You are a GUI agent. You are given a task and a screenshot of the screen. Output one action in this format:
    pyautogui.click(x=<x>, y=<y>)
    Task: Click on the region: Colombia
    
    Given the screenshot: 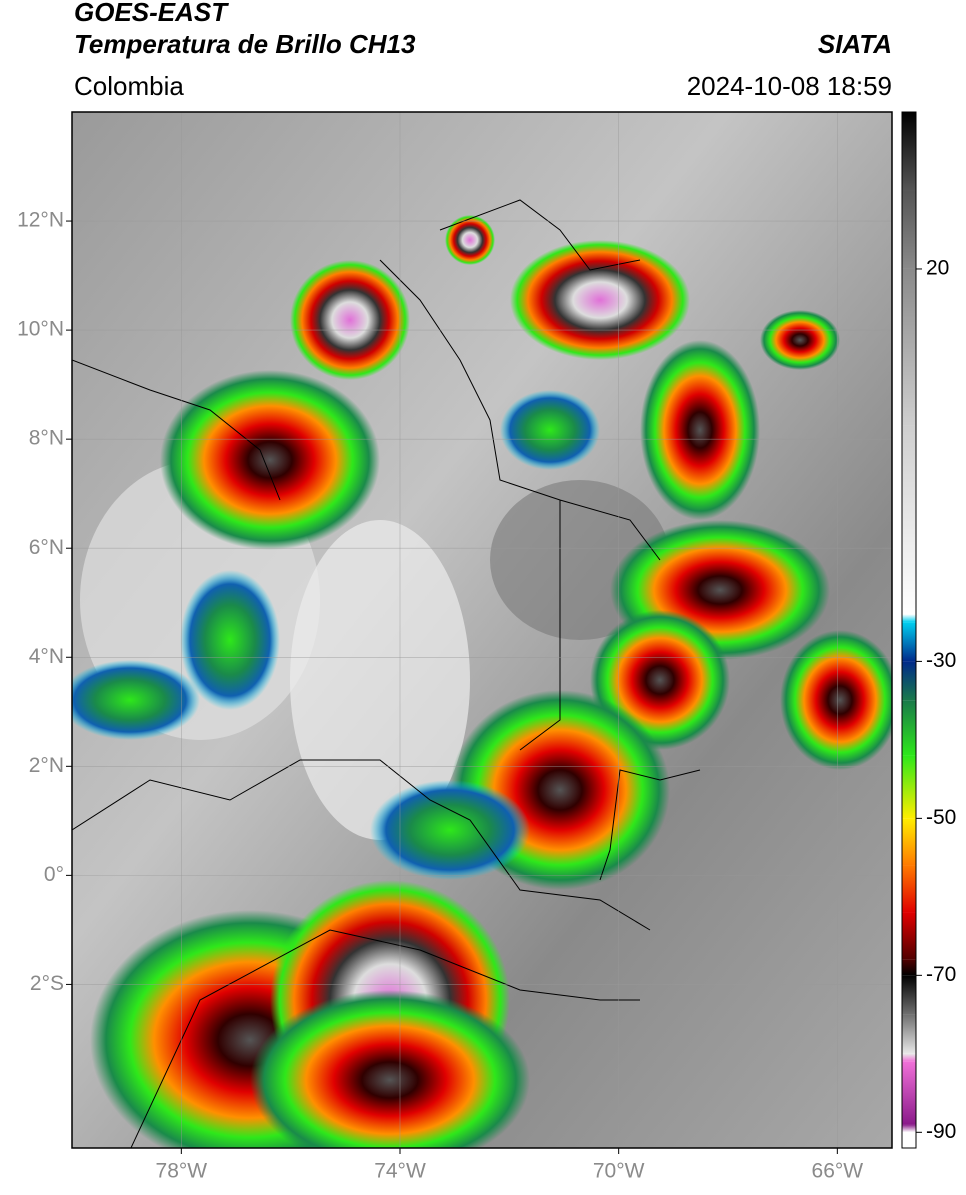 What is the action you would take?
    pyautogui.click(x=129, y=86)
    